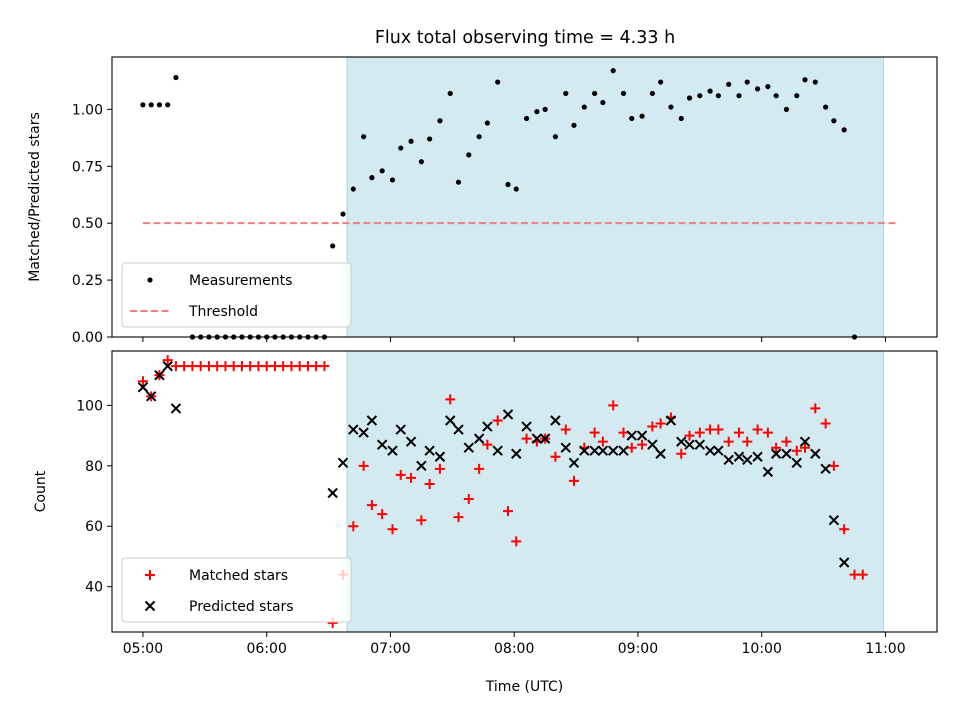 This screenshot has width=960, height=724. What do you see at coordinates (236, 295) in the screenshot?
I see `top-legend-box` at bounding box center [236, 295].